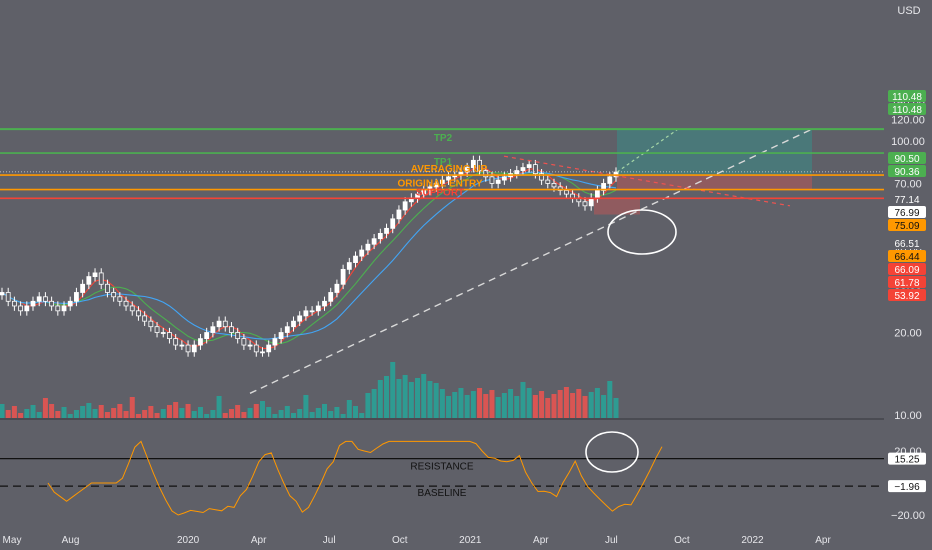 This screenshot has height=550, width=932. Describe the element at coordinates (12, 540) in the screenshot. I see `time-tick-label: May` at that location.